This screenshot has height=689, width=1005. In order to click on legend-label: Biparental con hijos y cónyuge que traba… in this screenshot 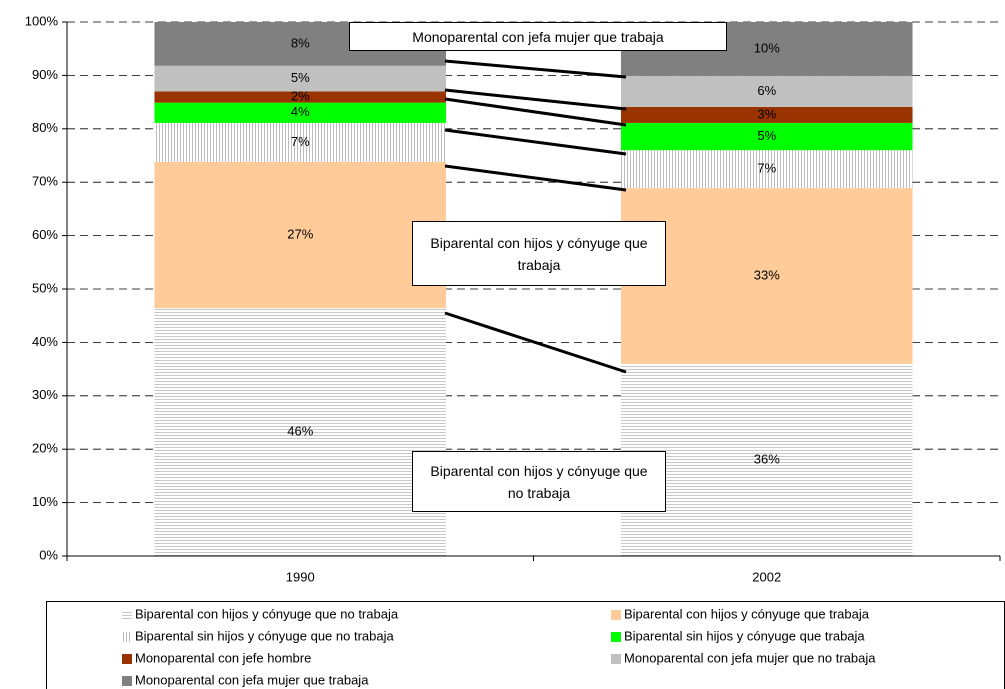, I will do `click(747, 613)`.